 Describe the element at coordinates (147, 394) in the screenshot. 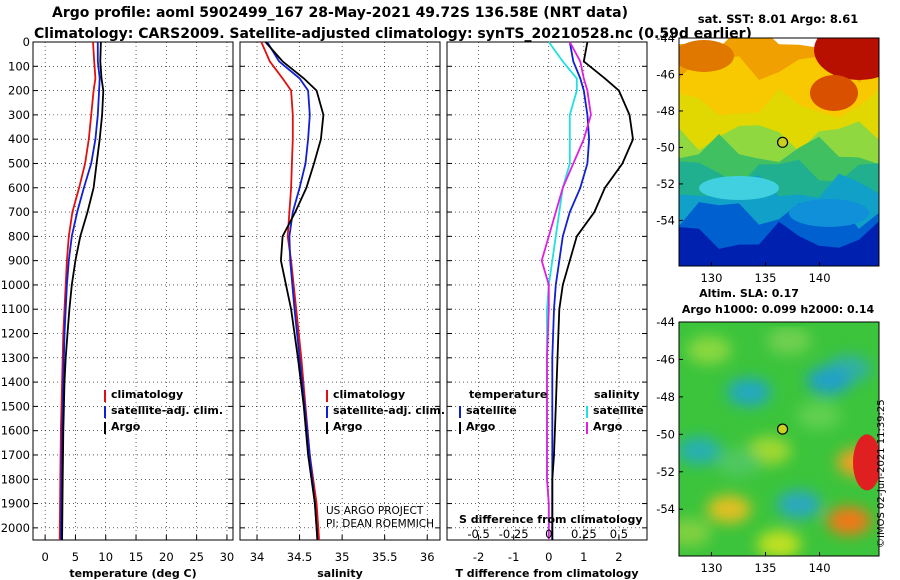

I see `legend-label-temperature: climatology` at that location.